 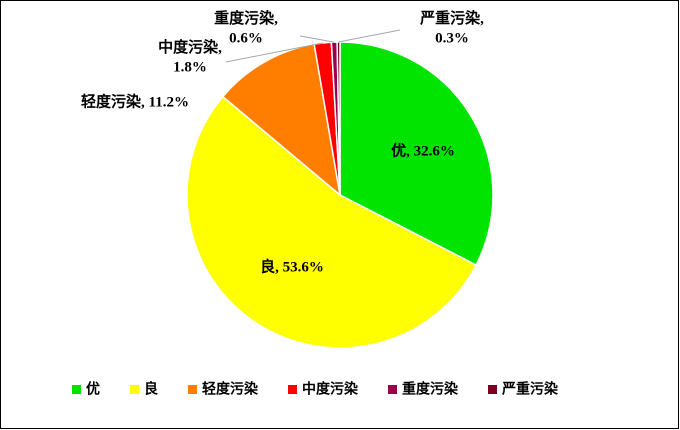 I want to click on data-label: 轻度污染, 11.2%, so click(x=135, y=101).